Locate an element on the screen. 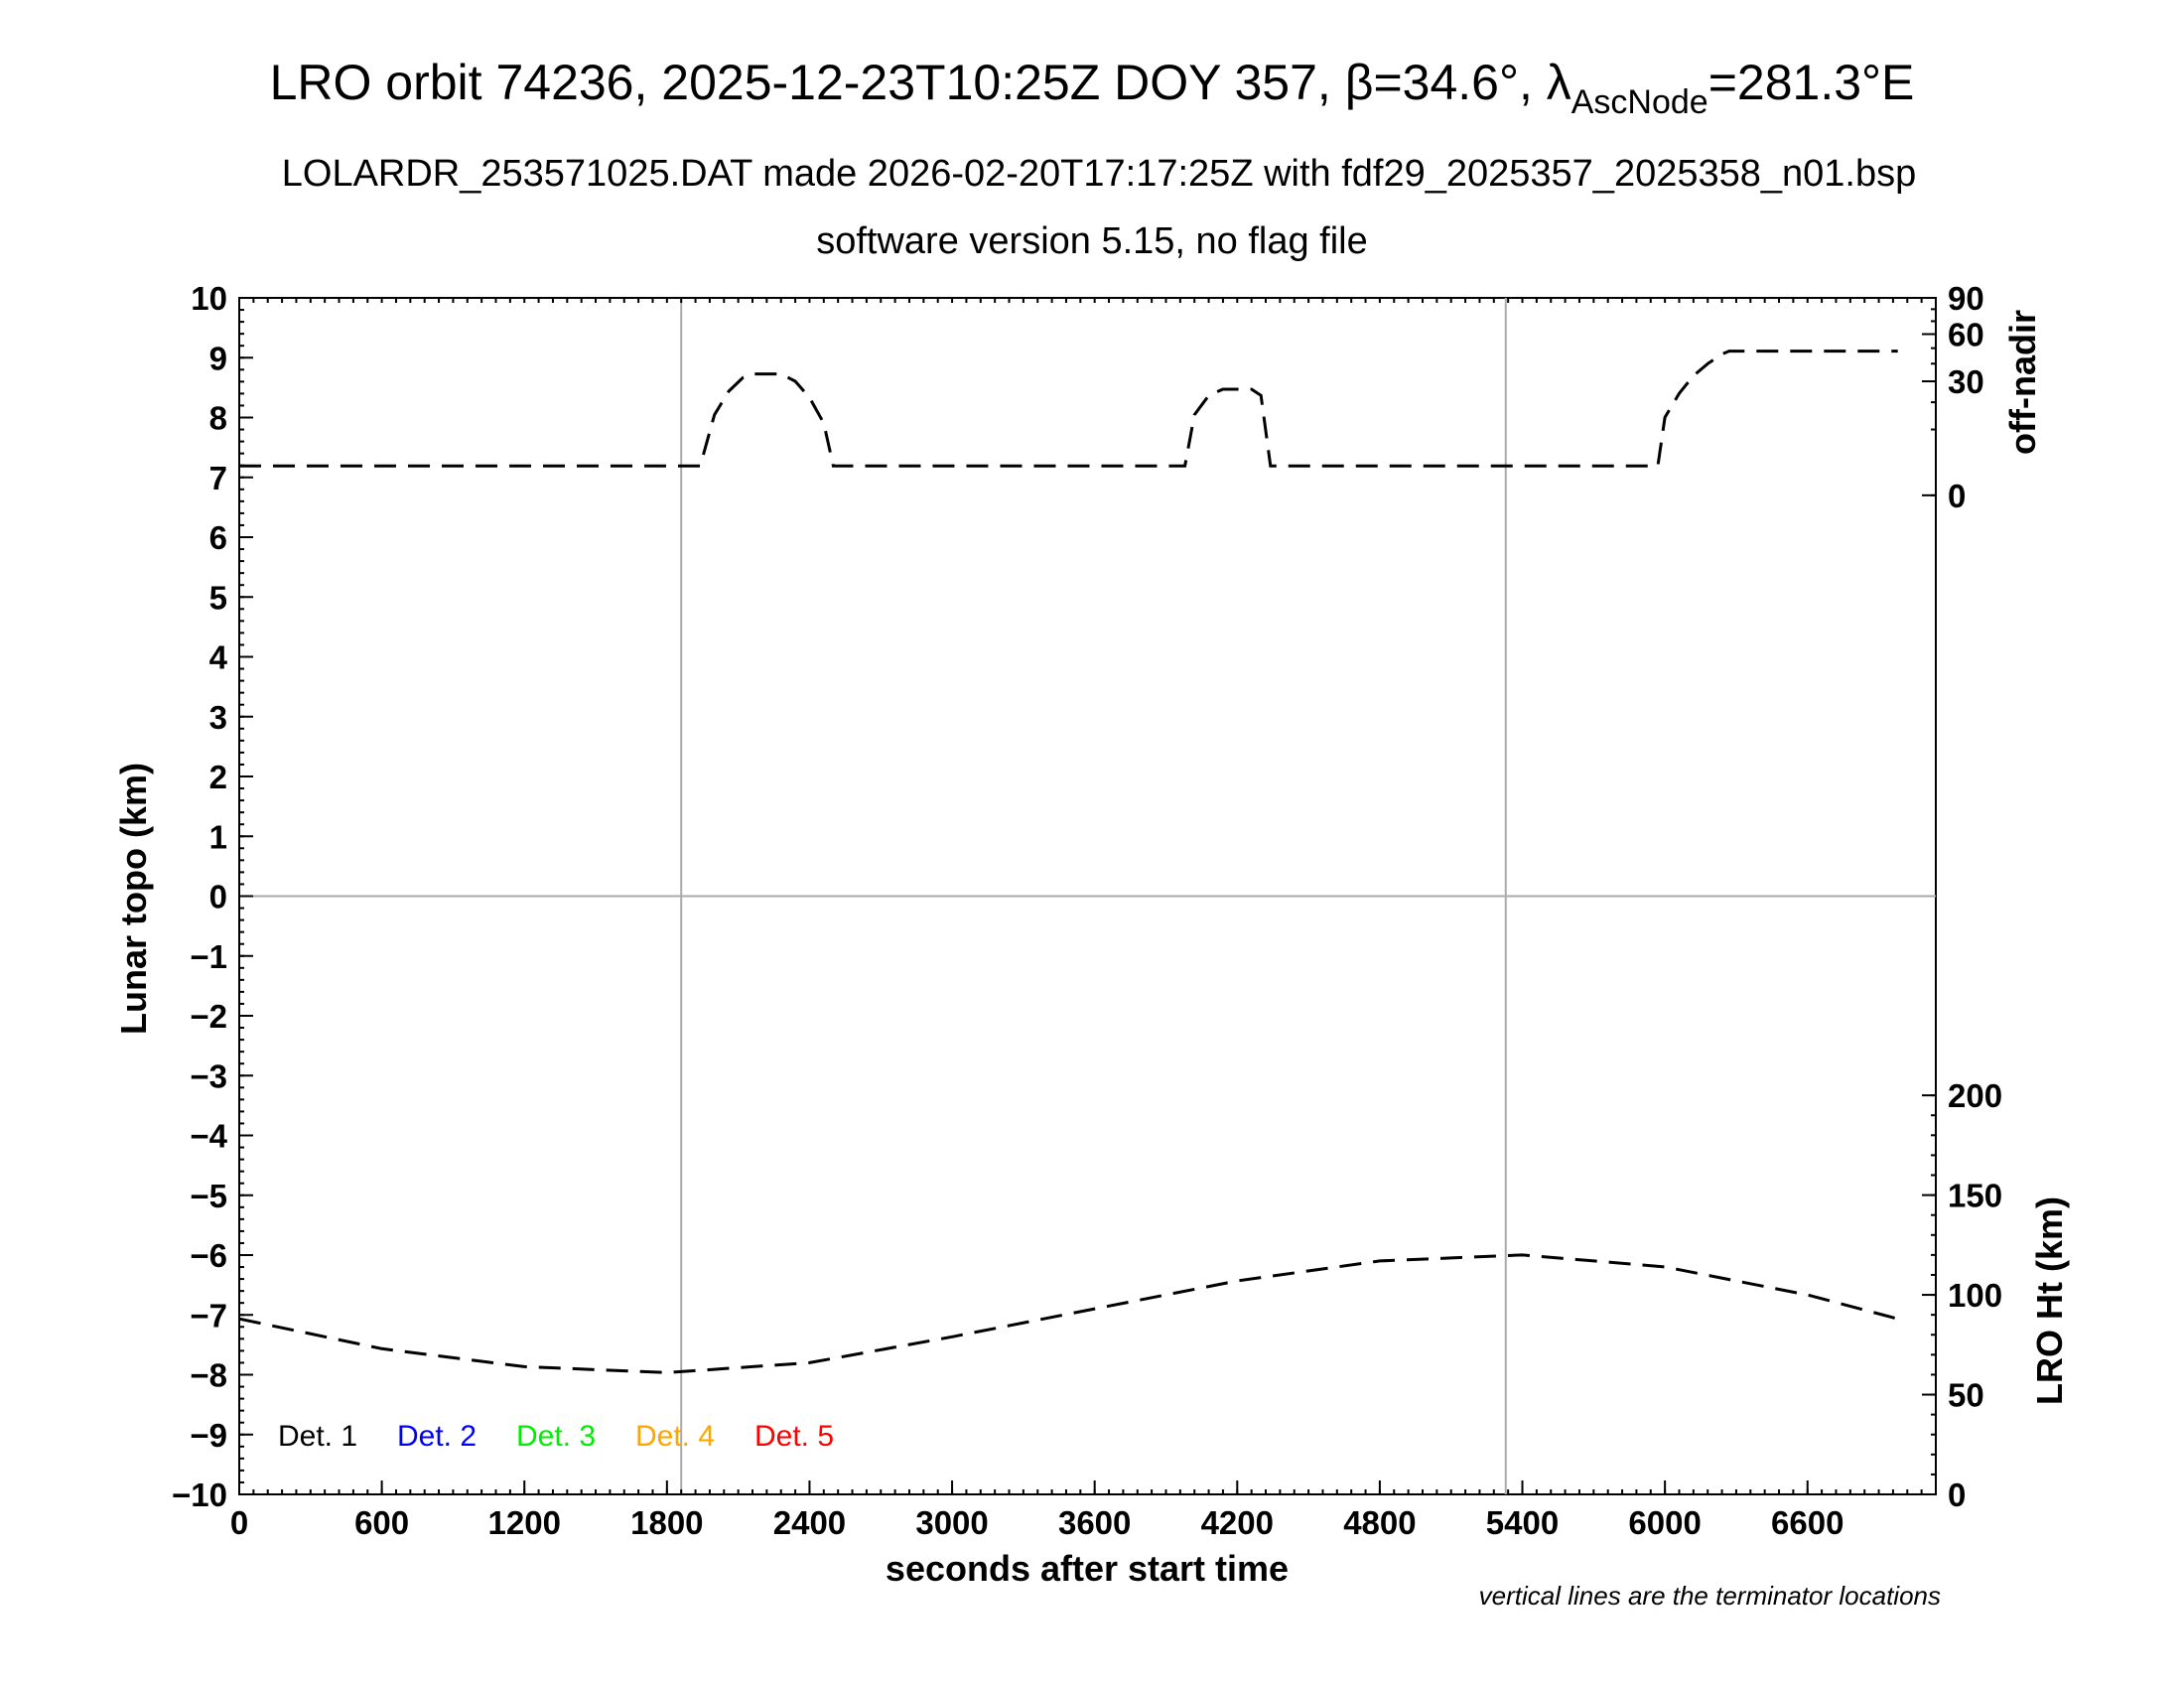  y-axis-label-left: Lunar topo (km) is located at coordinates (133, 899).